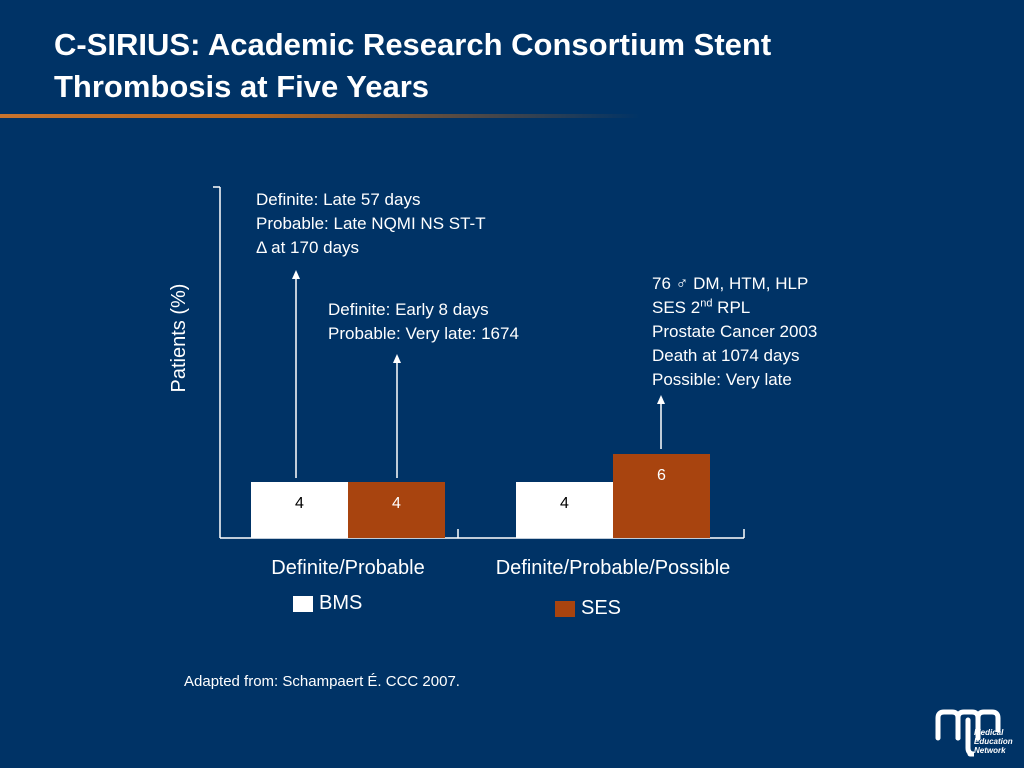  Describe the element at coordinates (320, 116) in the screenshot. I see `title-divider` at that location.